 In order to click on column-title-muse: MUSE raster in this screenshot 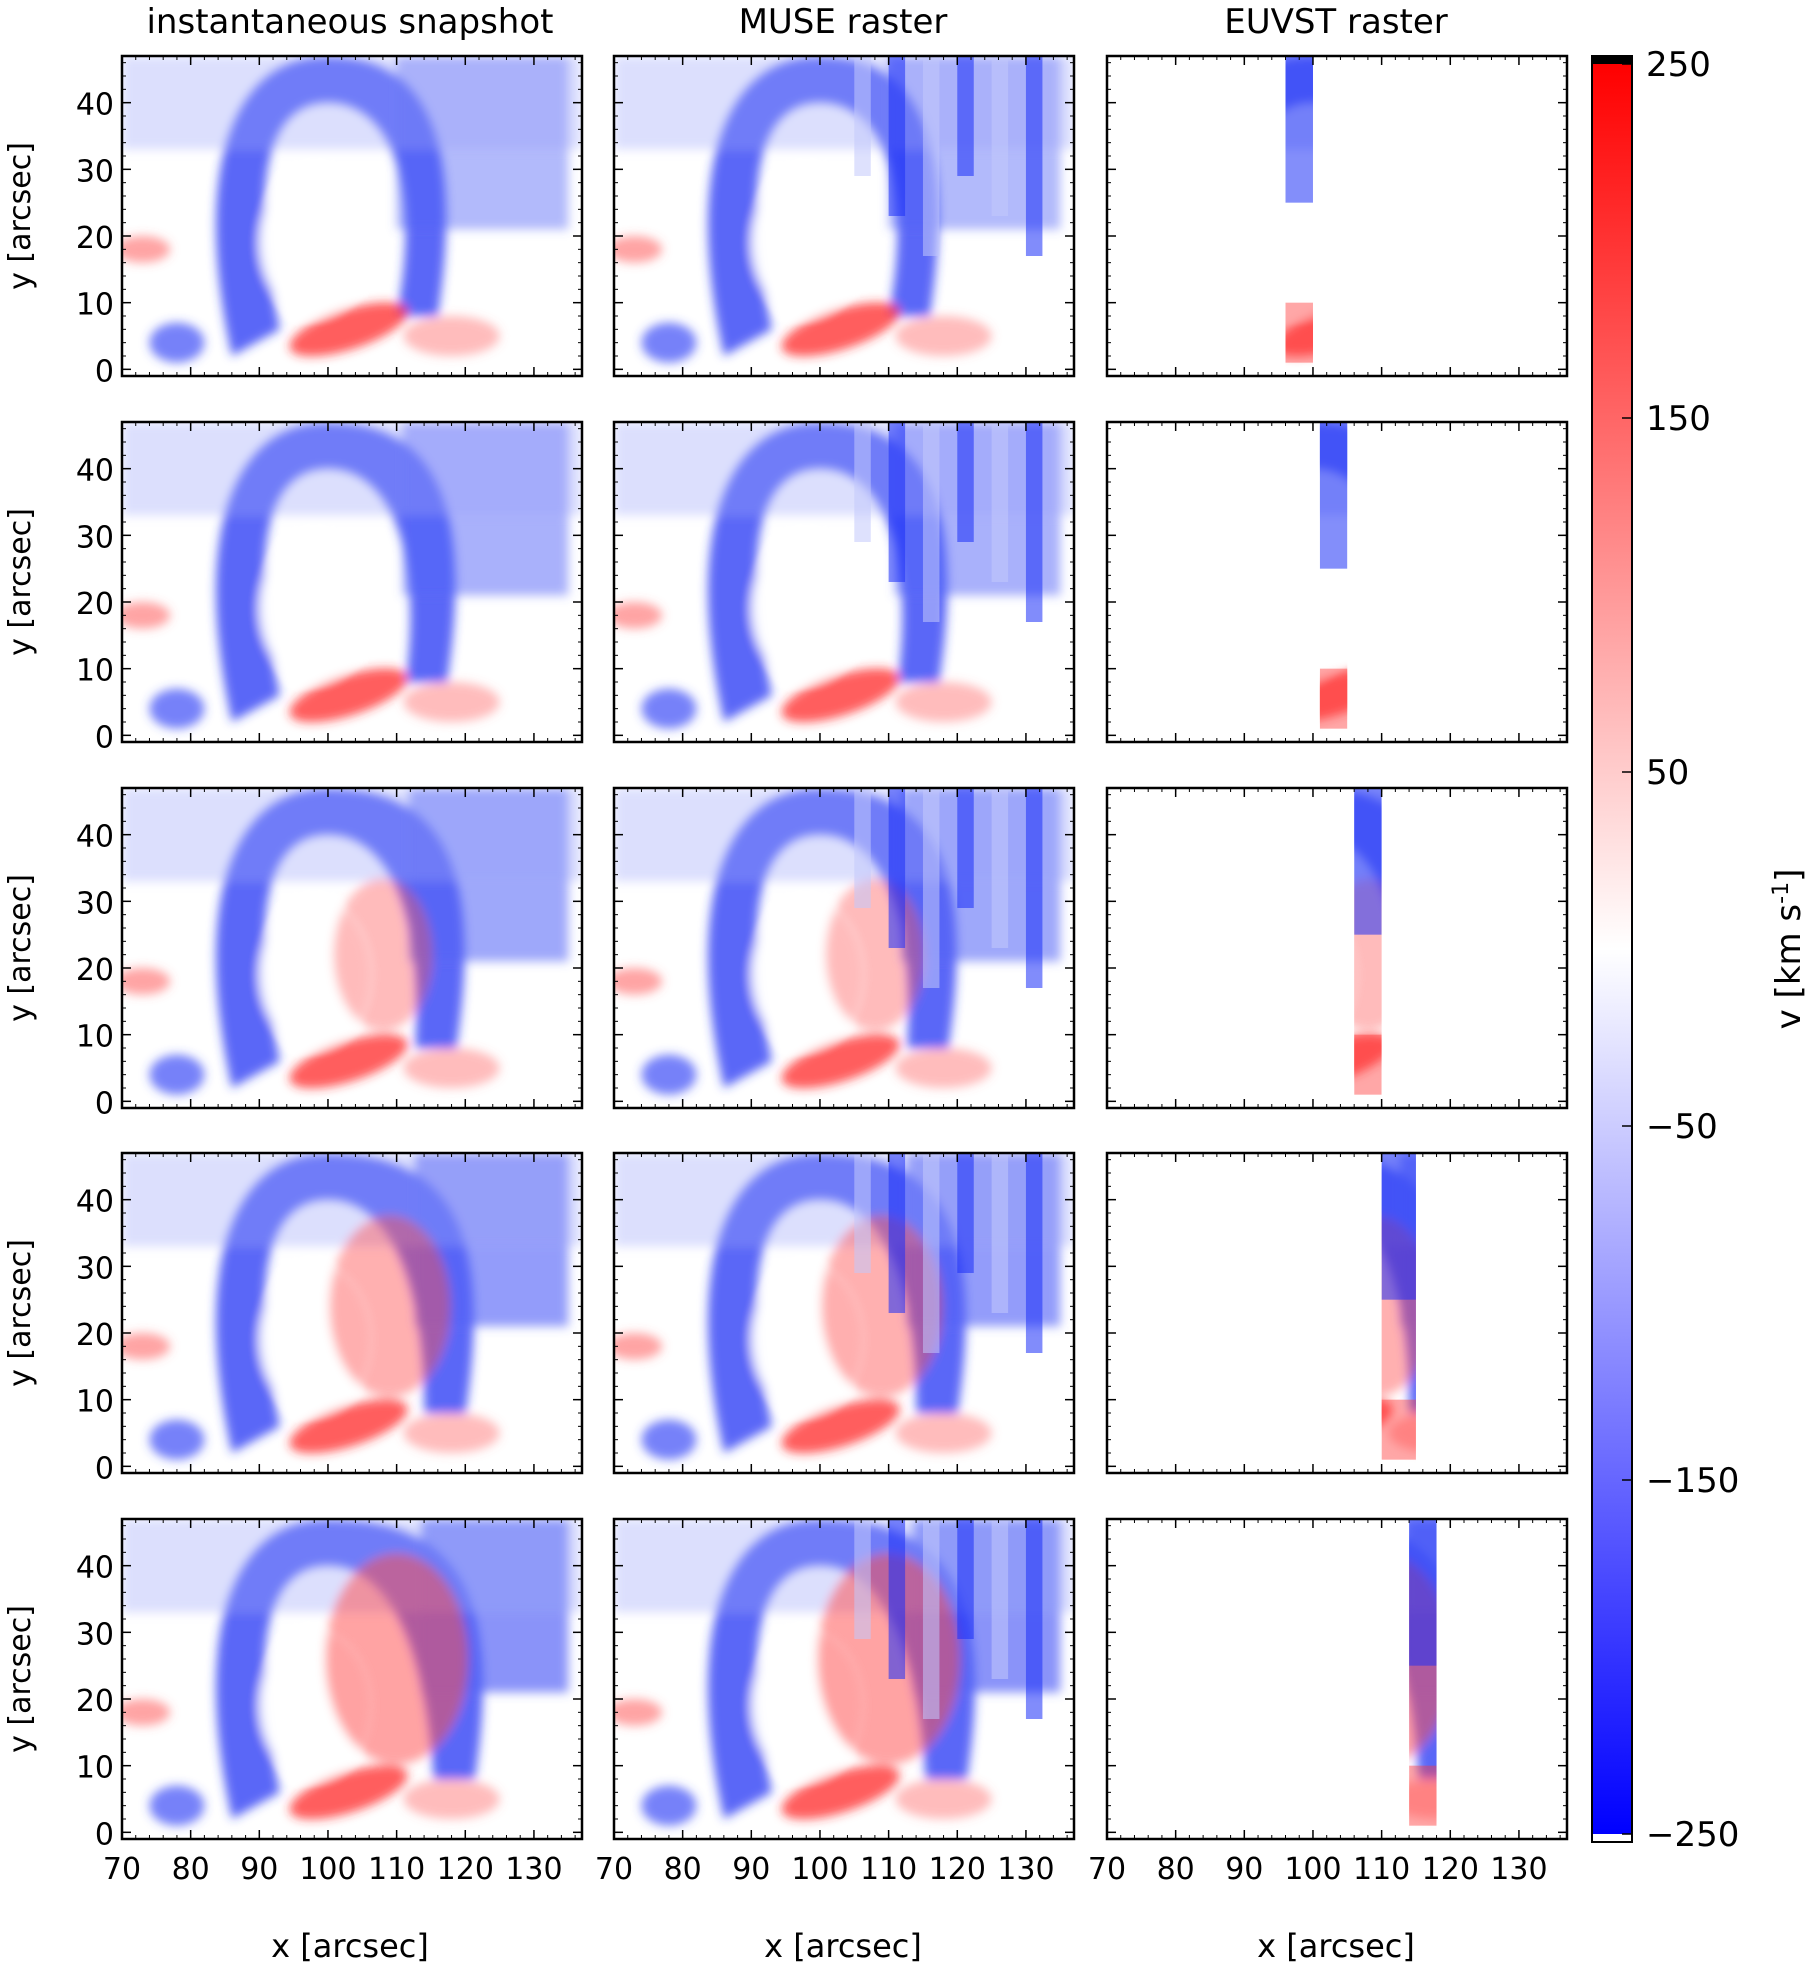, I will do `click(843, 22)`.